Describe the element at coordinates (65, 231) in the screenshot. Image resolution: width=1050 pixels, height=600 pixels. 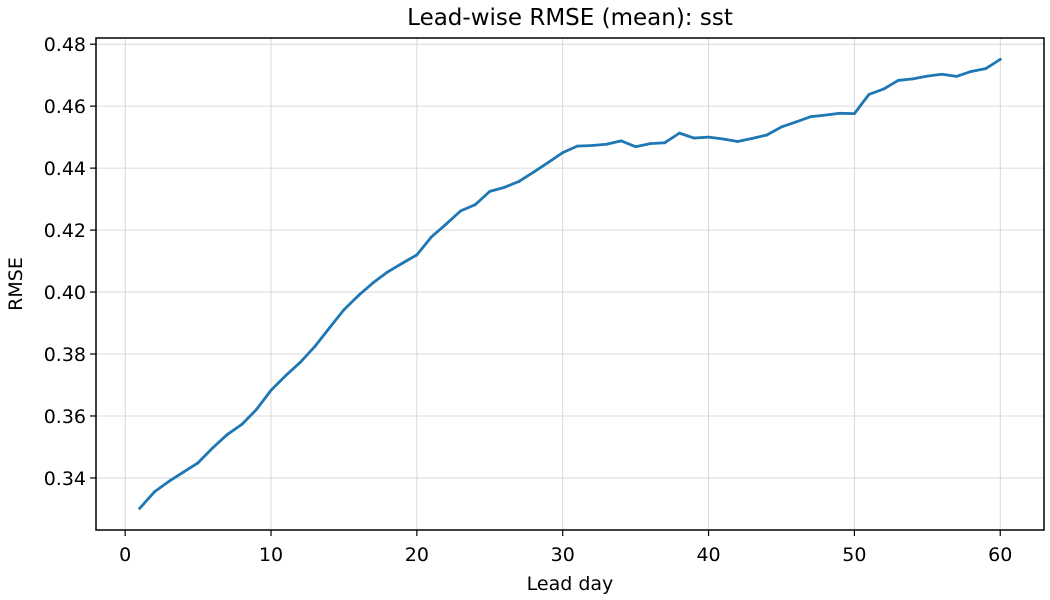
I see `y-tick-label: 0.42` at that location.